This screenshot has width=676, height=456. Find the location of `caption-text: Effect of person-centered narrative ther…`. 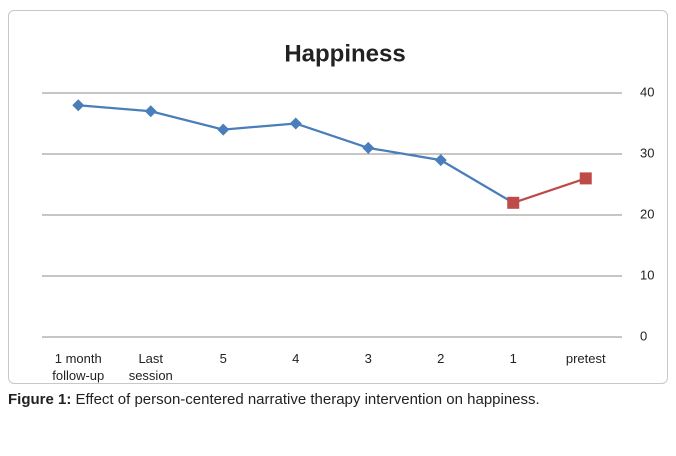

caption-text: Effect of person-centered narrative ther… is located at coordinates (307, 399).